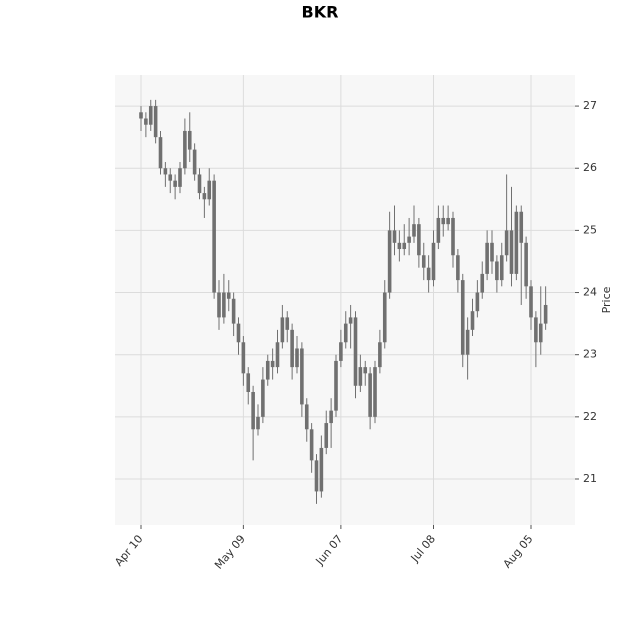 This screenshot has width=640, height=640. Describe the element at coordinates (590, 229) in the screenshot. I see `y-tick-label: 25` at that location.